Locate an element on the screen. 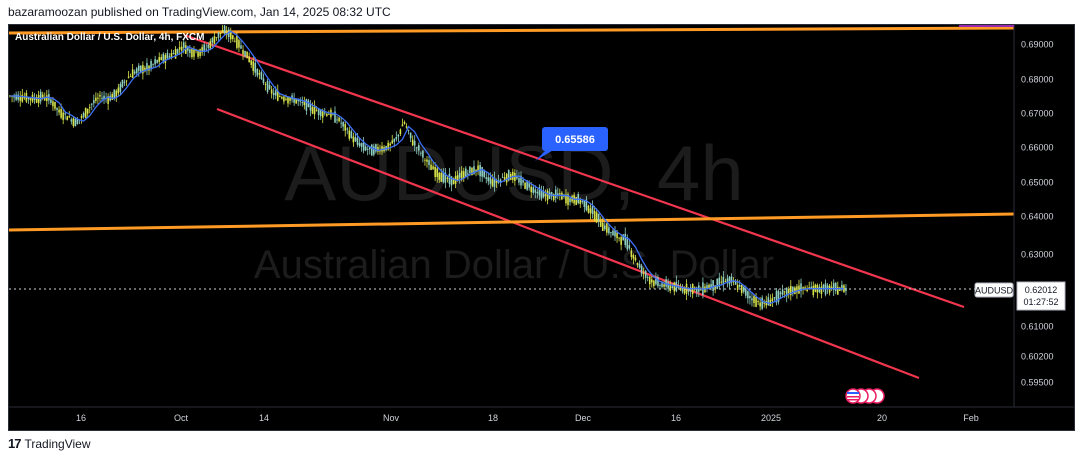 Image resolution: width=1080 pixels, height=459 pixels. symbol-tag: AUDUSD is located at coordinates (994, 291).